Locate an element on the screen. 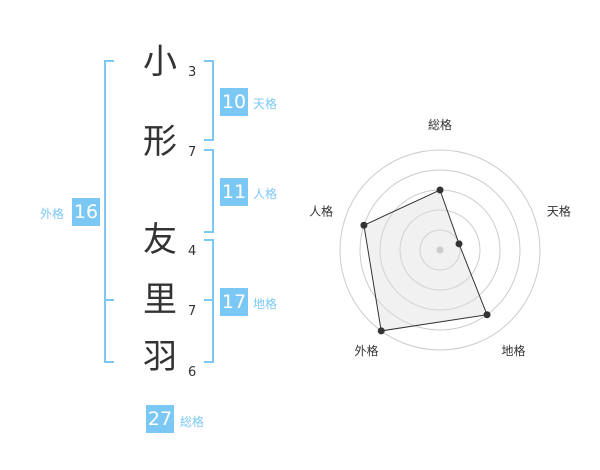 This screenshot has width=600, height=470. bracket-tenkaku is located at coordinates (209, 100).